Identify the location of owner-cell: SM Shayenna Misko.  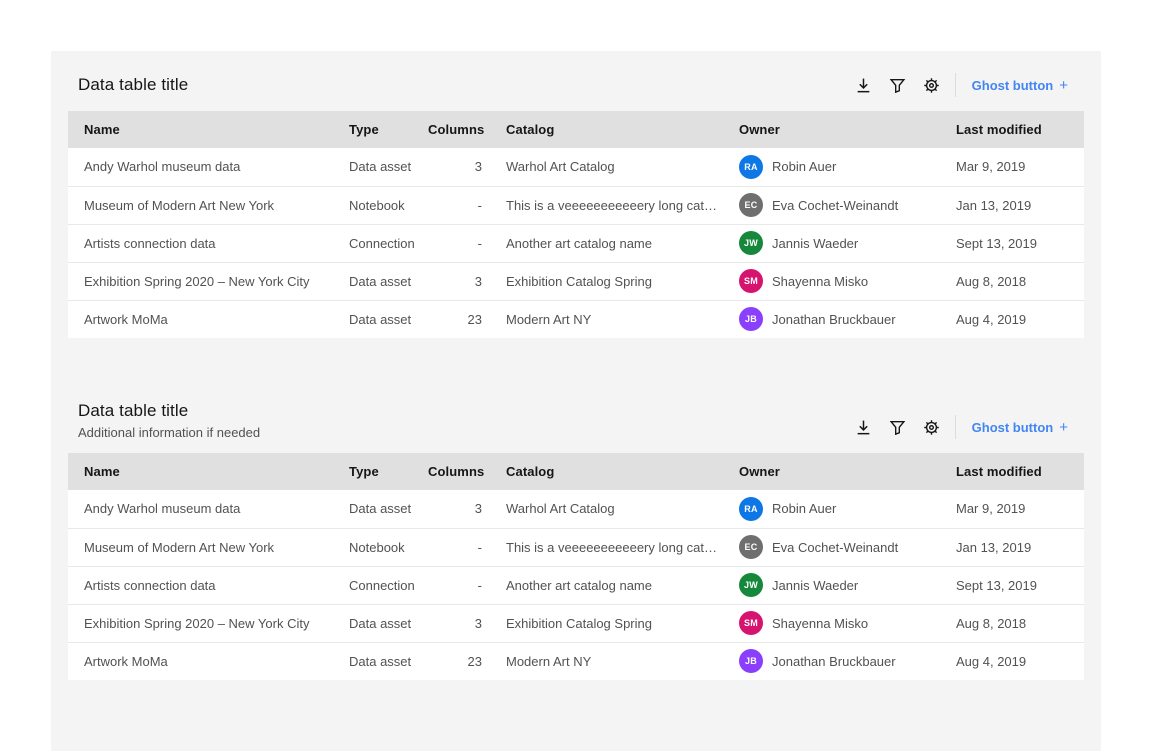
(831, 280).